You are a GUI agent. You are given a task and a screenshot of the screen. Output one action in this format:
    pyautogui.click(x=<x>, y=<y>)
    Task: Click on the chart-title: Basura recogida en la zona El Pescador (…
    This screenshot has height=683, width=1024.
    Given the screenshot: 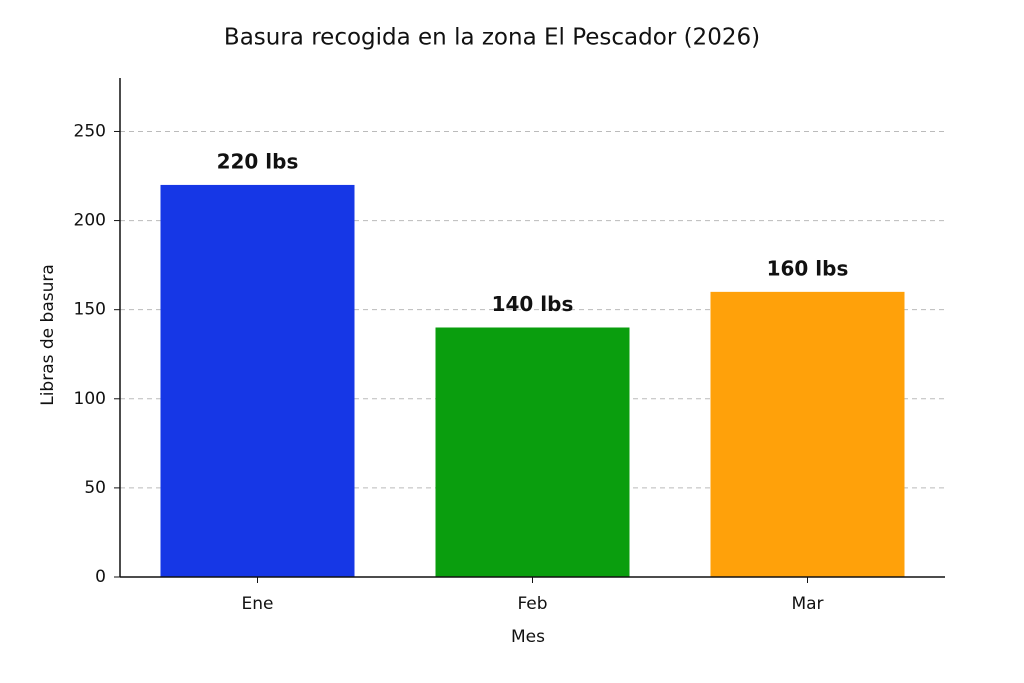 What is the action you would take?
    pyautogui.click(x=492, y=38)
    